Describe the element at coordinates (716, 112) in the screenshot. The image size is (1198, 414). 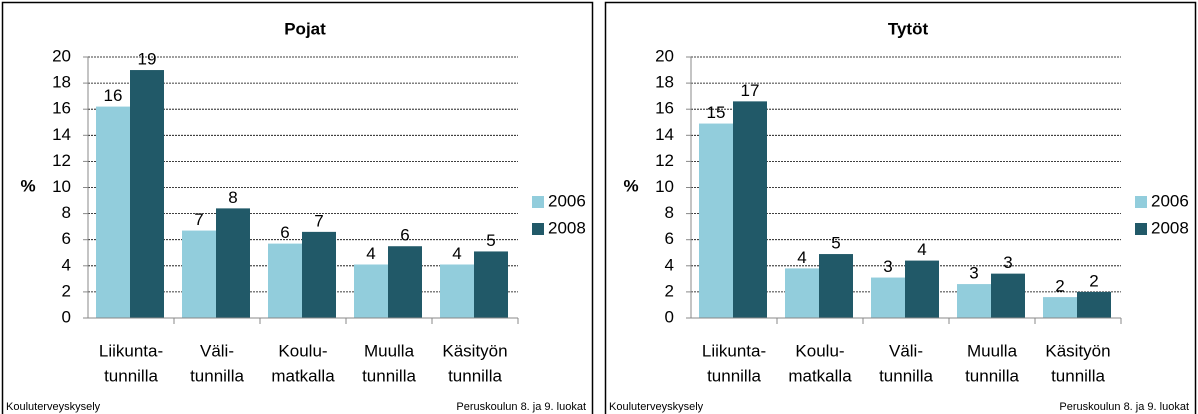
I see `data-label: 15` at that location.